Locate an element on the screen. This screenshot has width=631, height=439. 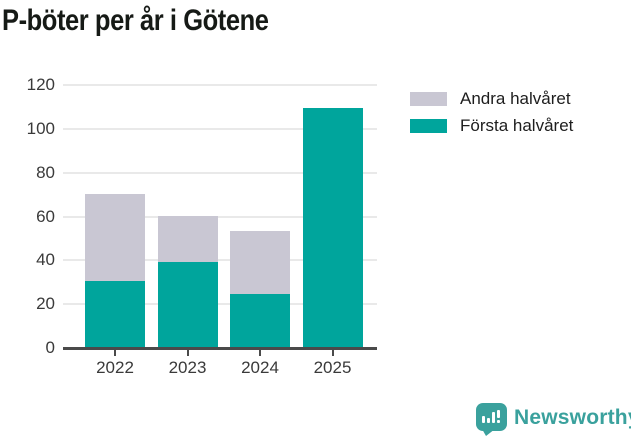
newsworthy-logo-icon is located at coordinates (491, 419).